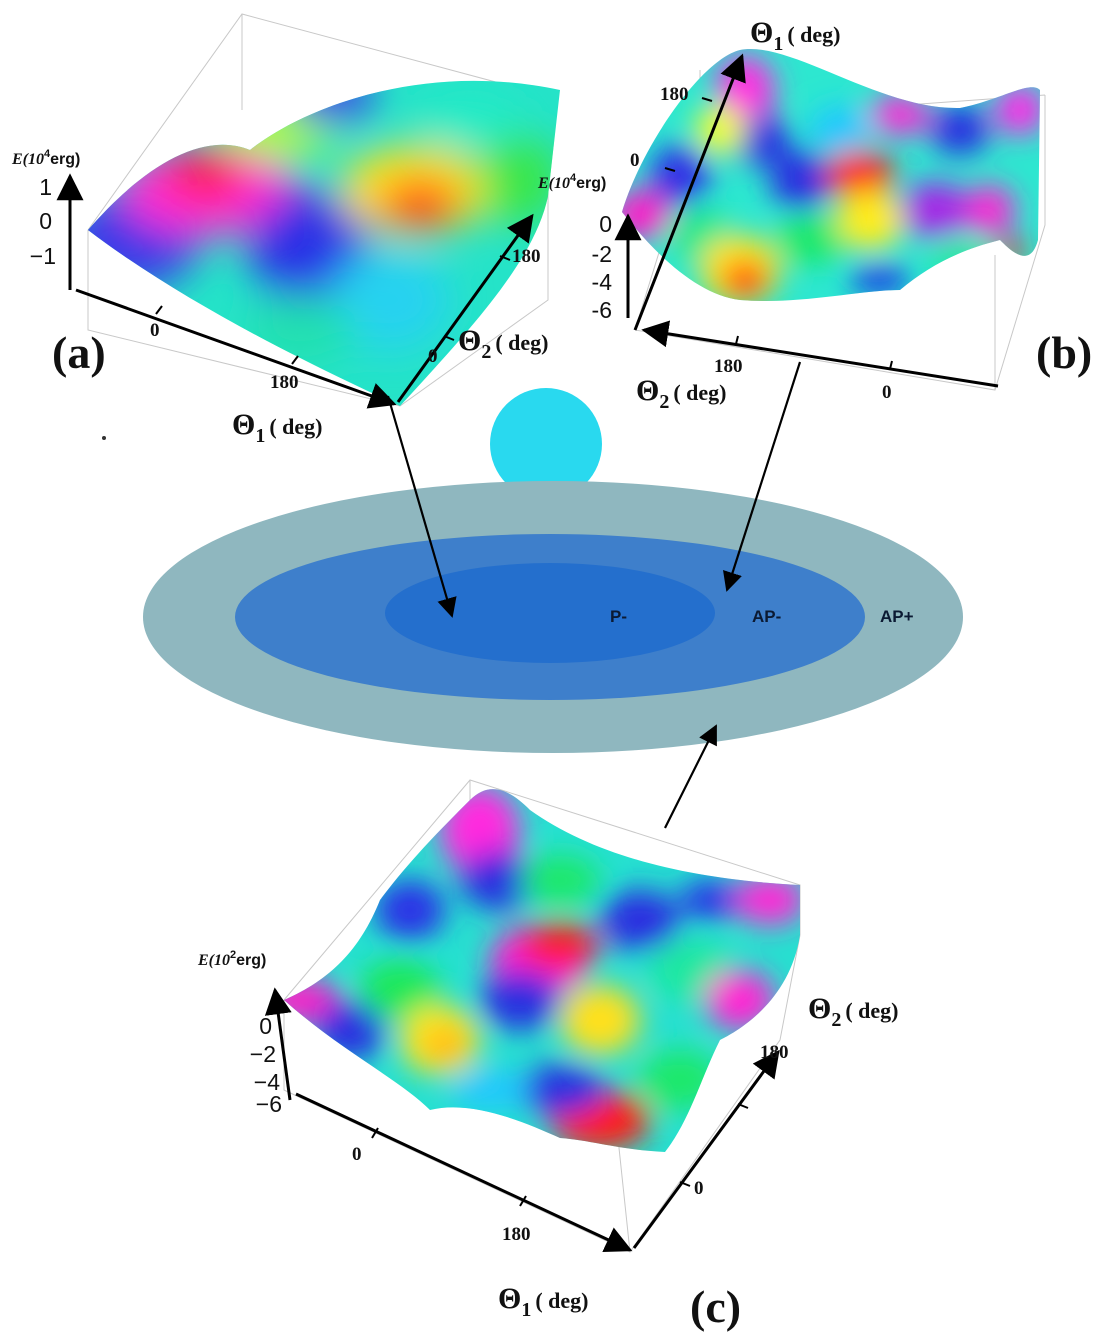 Image resolution: width=1113 pixels, height=1337 pixels. What do you see at coordinates (546, 444) in the screenshot?
I see `ball` at bounding box center [546, 444].